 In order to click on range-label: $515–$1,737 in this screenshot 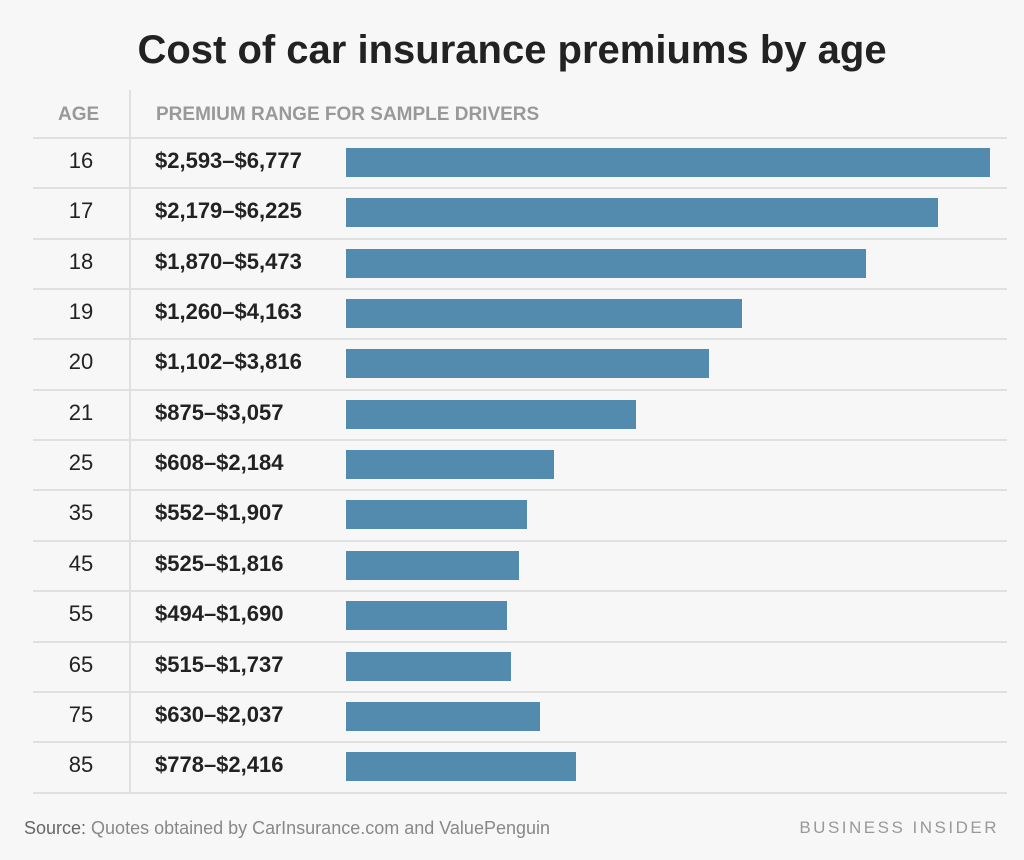, I will do `click(219, 664)`.